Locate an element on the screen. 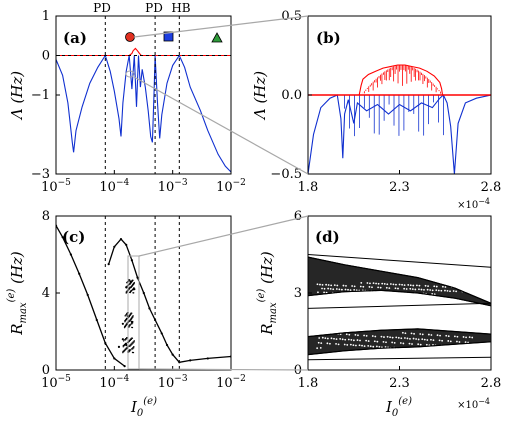 Image resolution: width=510 pixels, height=425 pixels. panel-b-lyap-max-fluctuations is located at coordinates (401, 79).